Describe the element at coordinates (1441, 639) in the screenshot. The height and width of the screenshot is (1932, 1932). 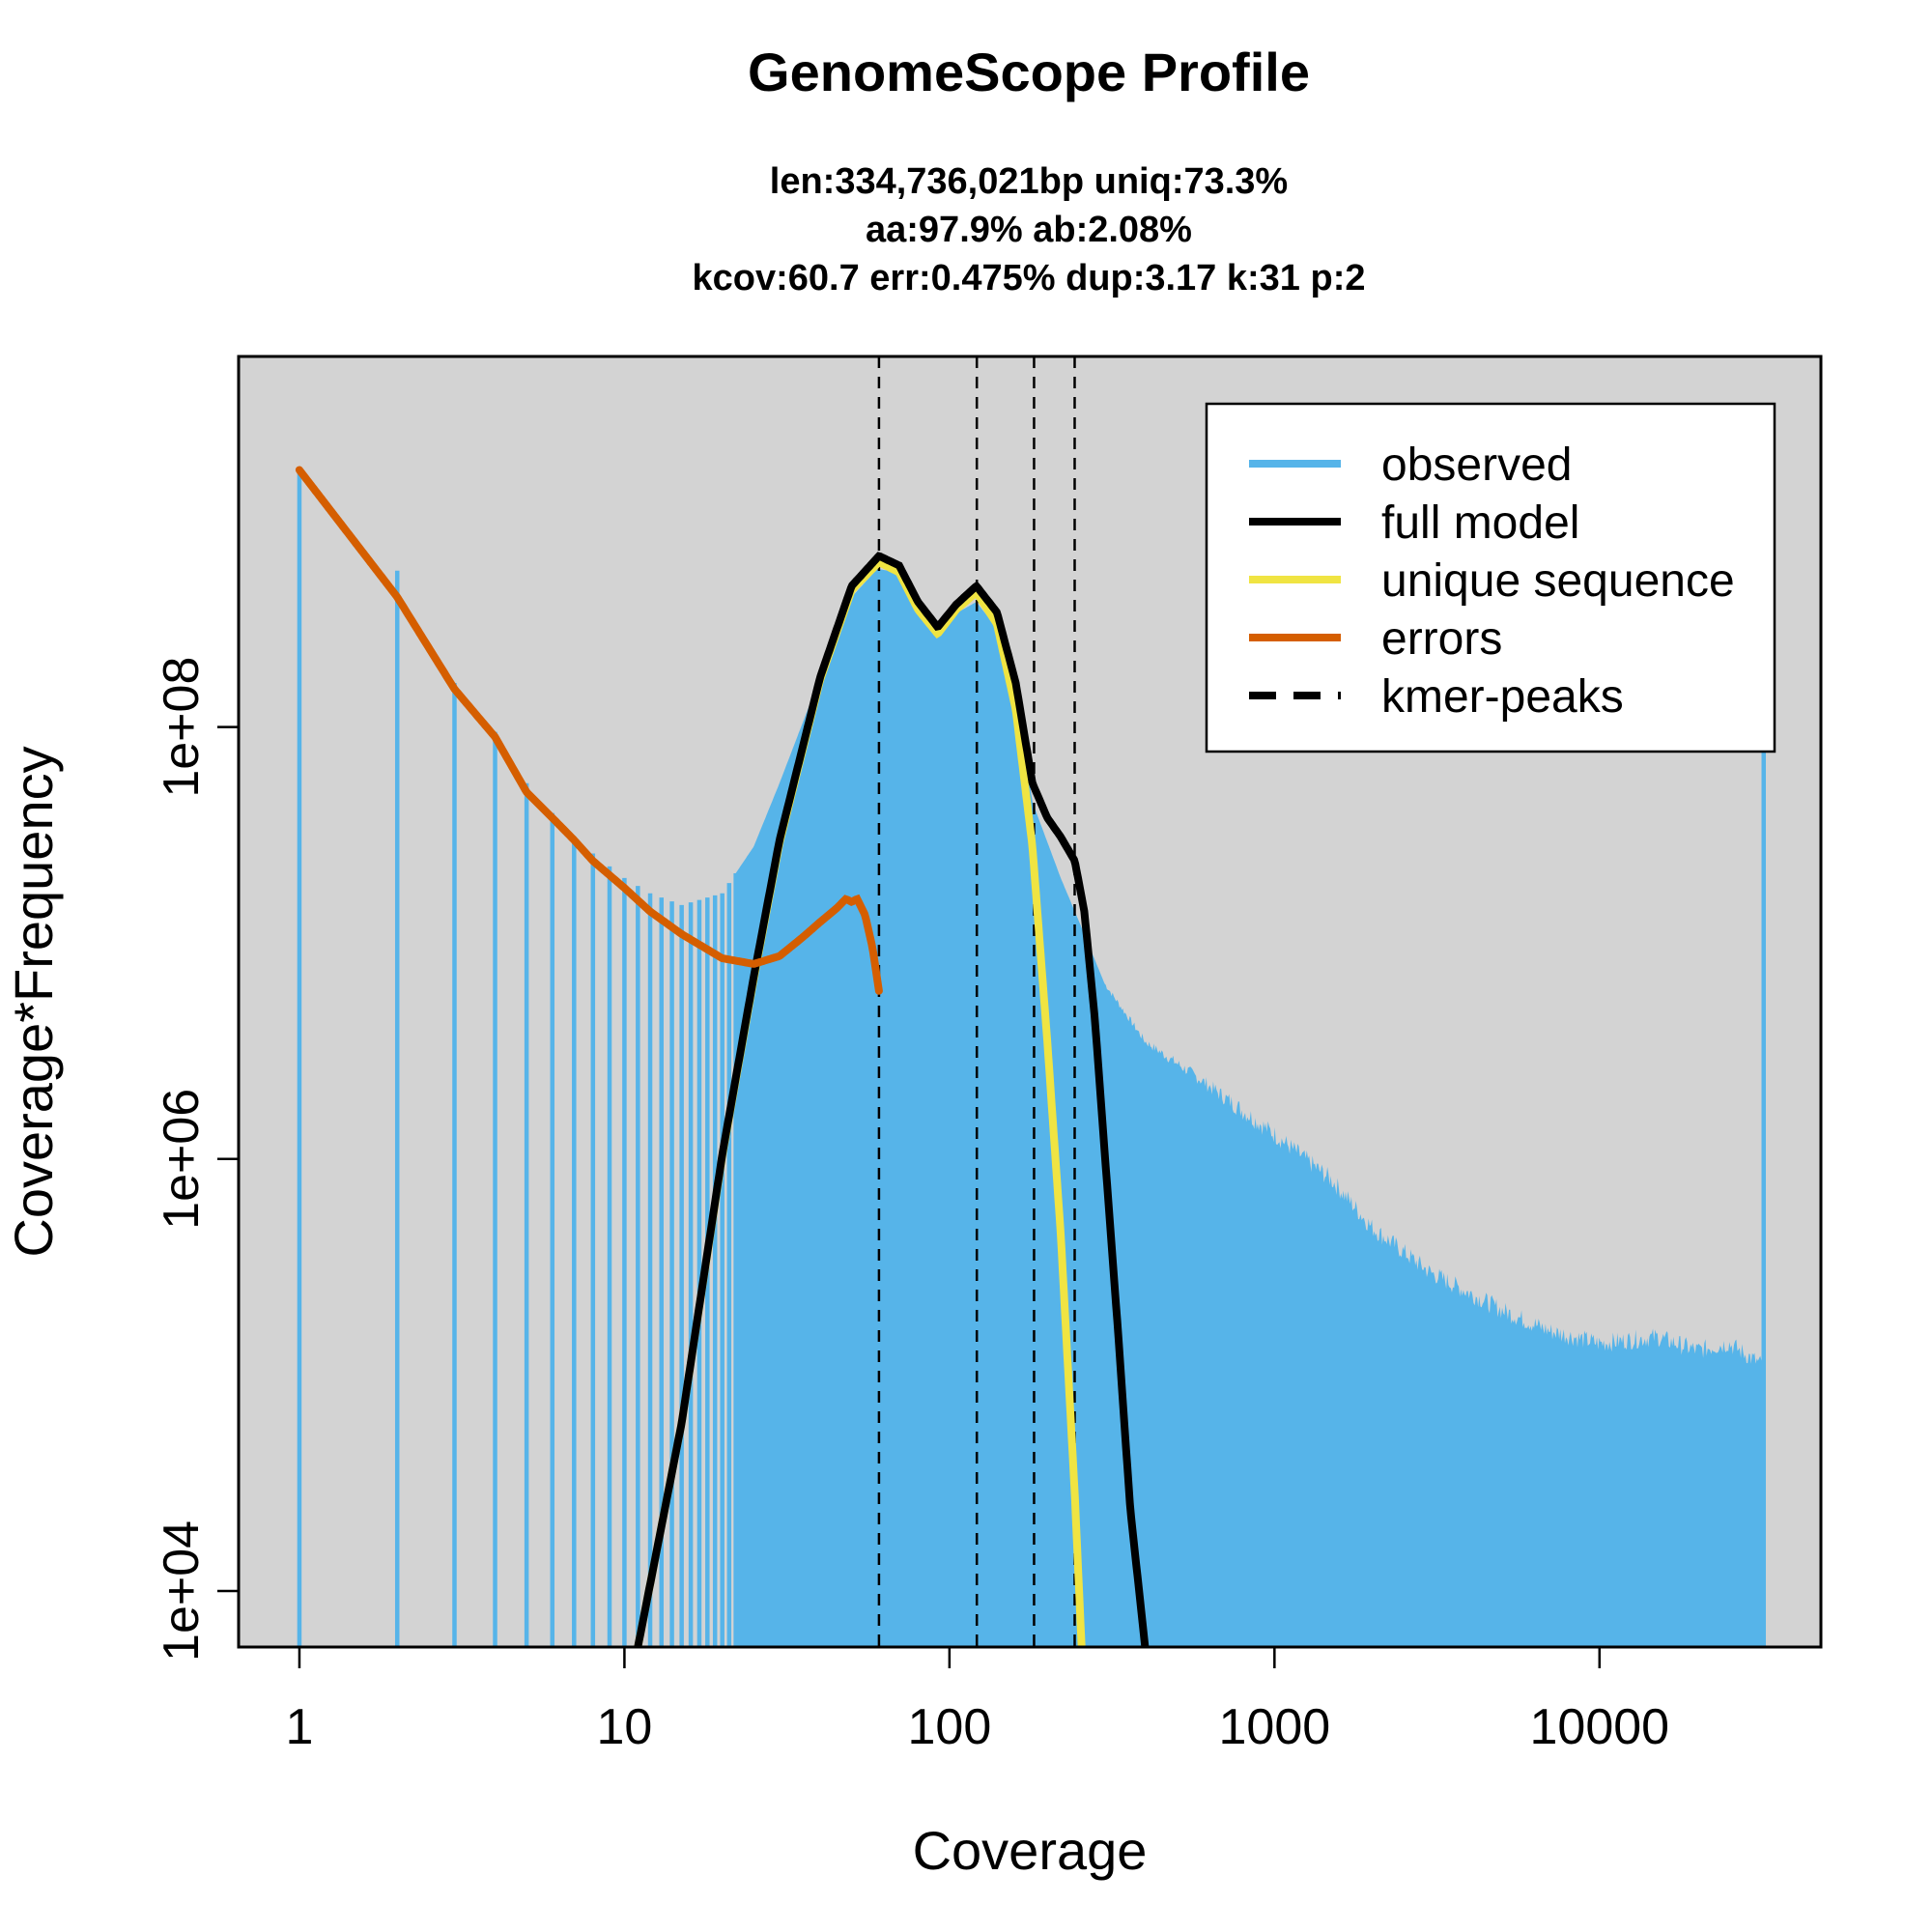
I see `legend-label-errors: errors` at that location.